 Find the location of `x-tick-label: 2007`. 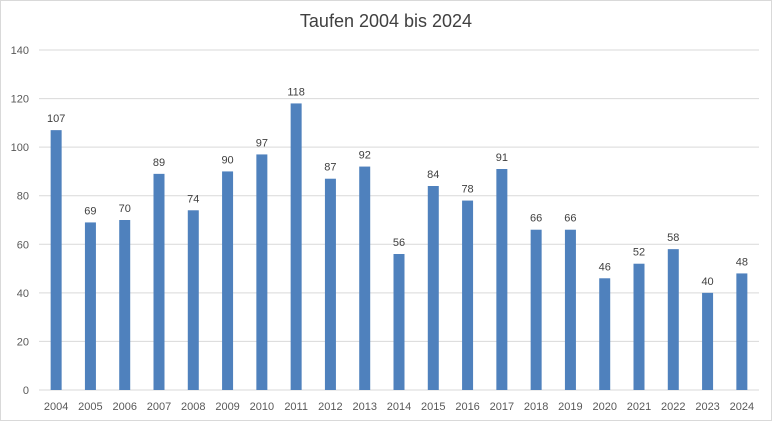

x-tick-label: 2007 is located at coordinates (159, 407).